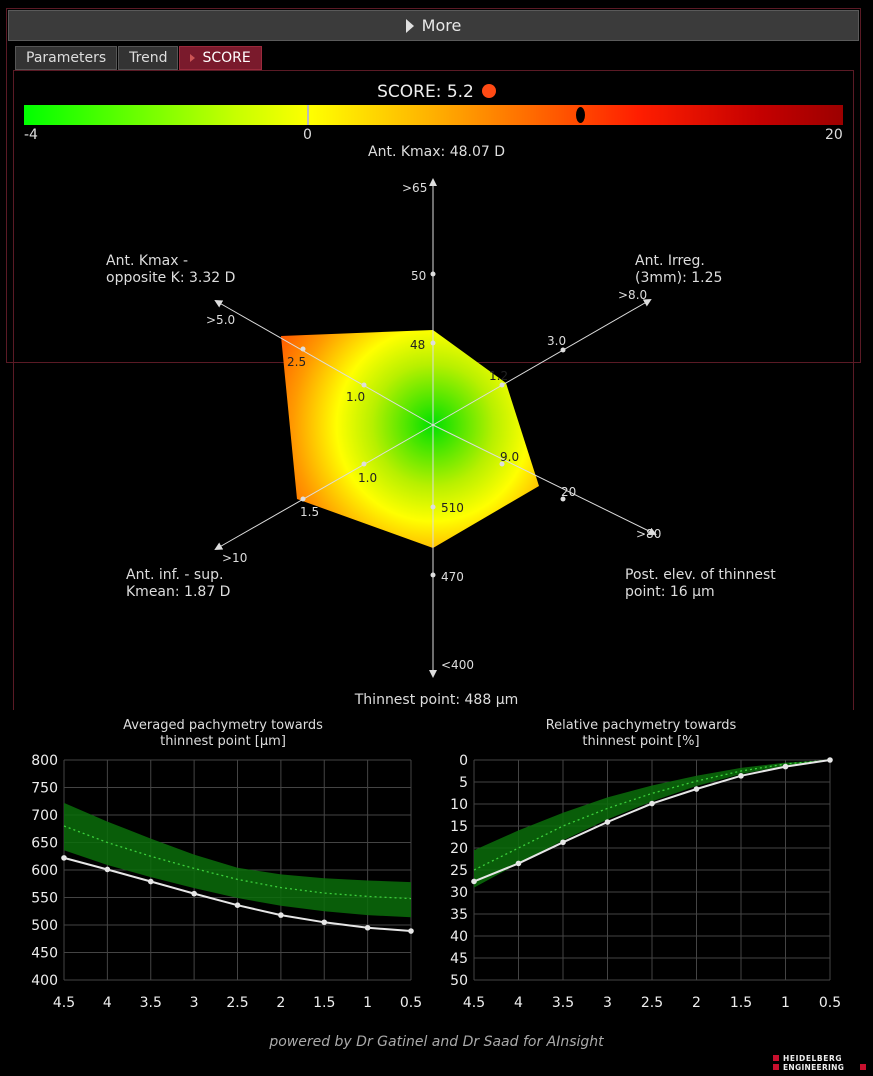 Image resolution: width=873 pixels, height=1076 pixels. Describe the element at coordinates (44, 954) in the screenshot. I see `y-tick-label: 450` at that location.